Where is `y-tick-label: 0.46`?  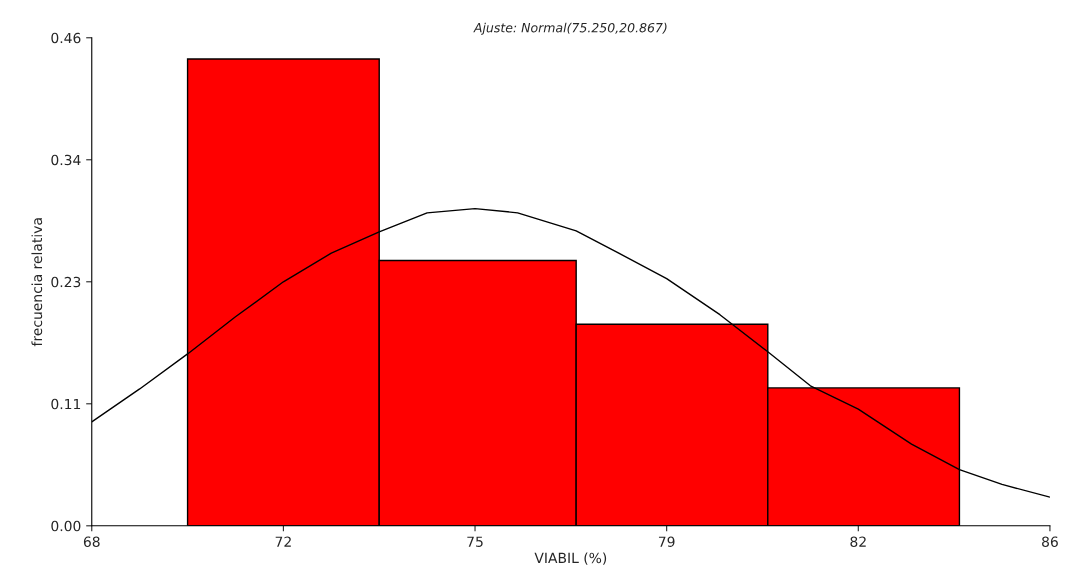
y-tick-label: 0.46 is located at coordinates (66, 38).